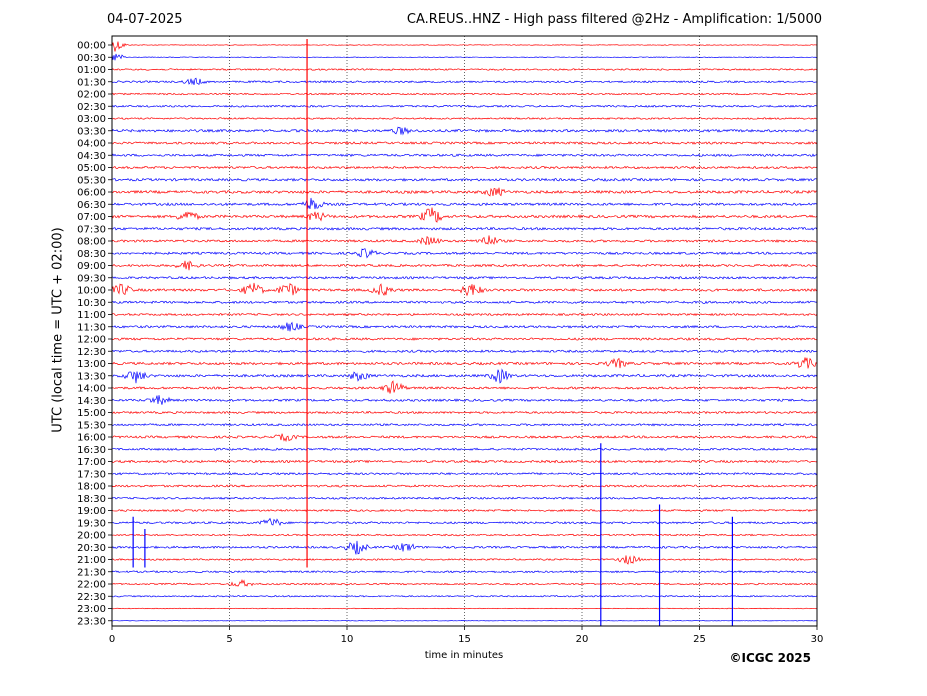 This screenshot has width=927, height=696. Describe the element at coordinates (229, 639) in the screenshot. I see `x-tick-label-5: 5` at that location.